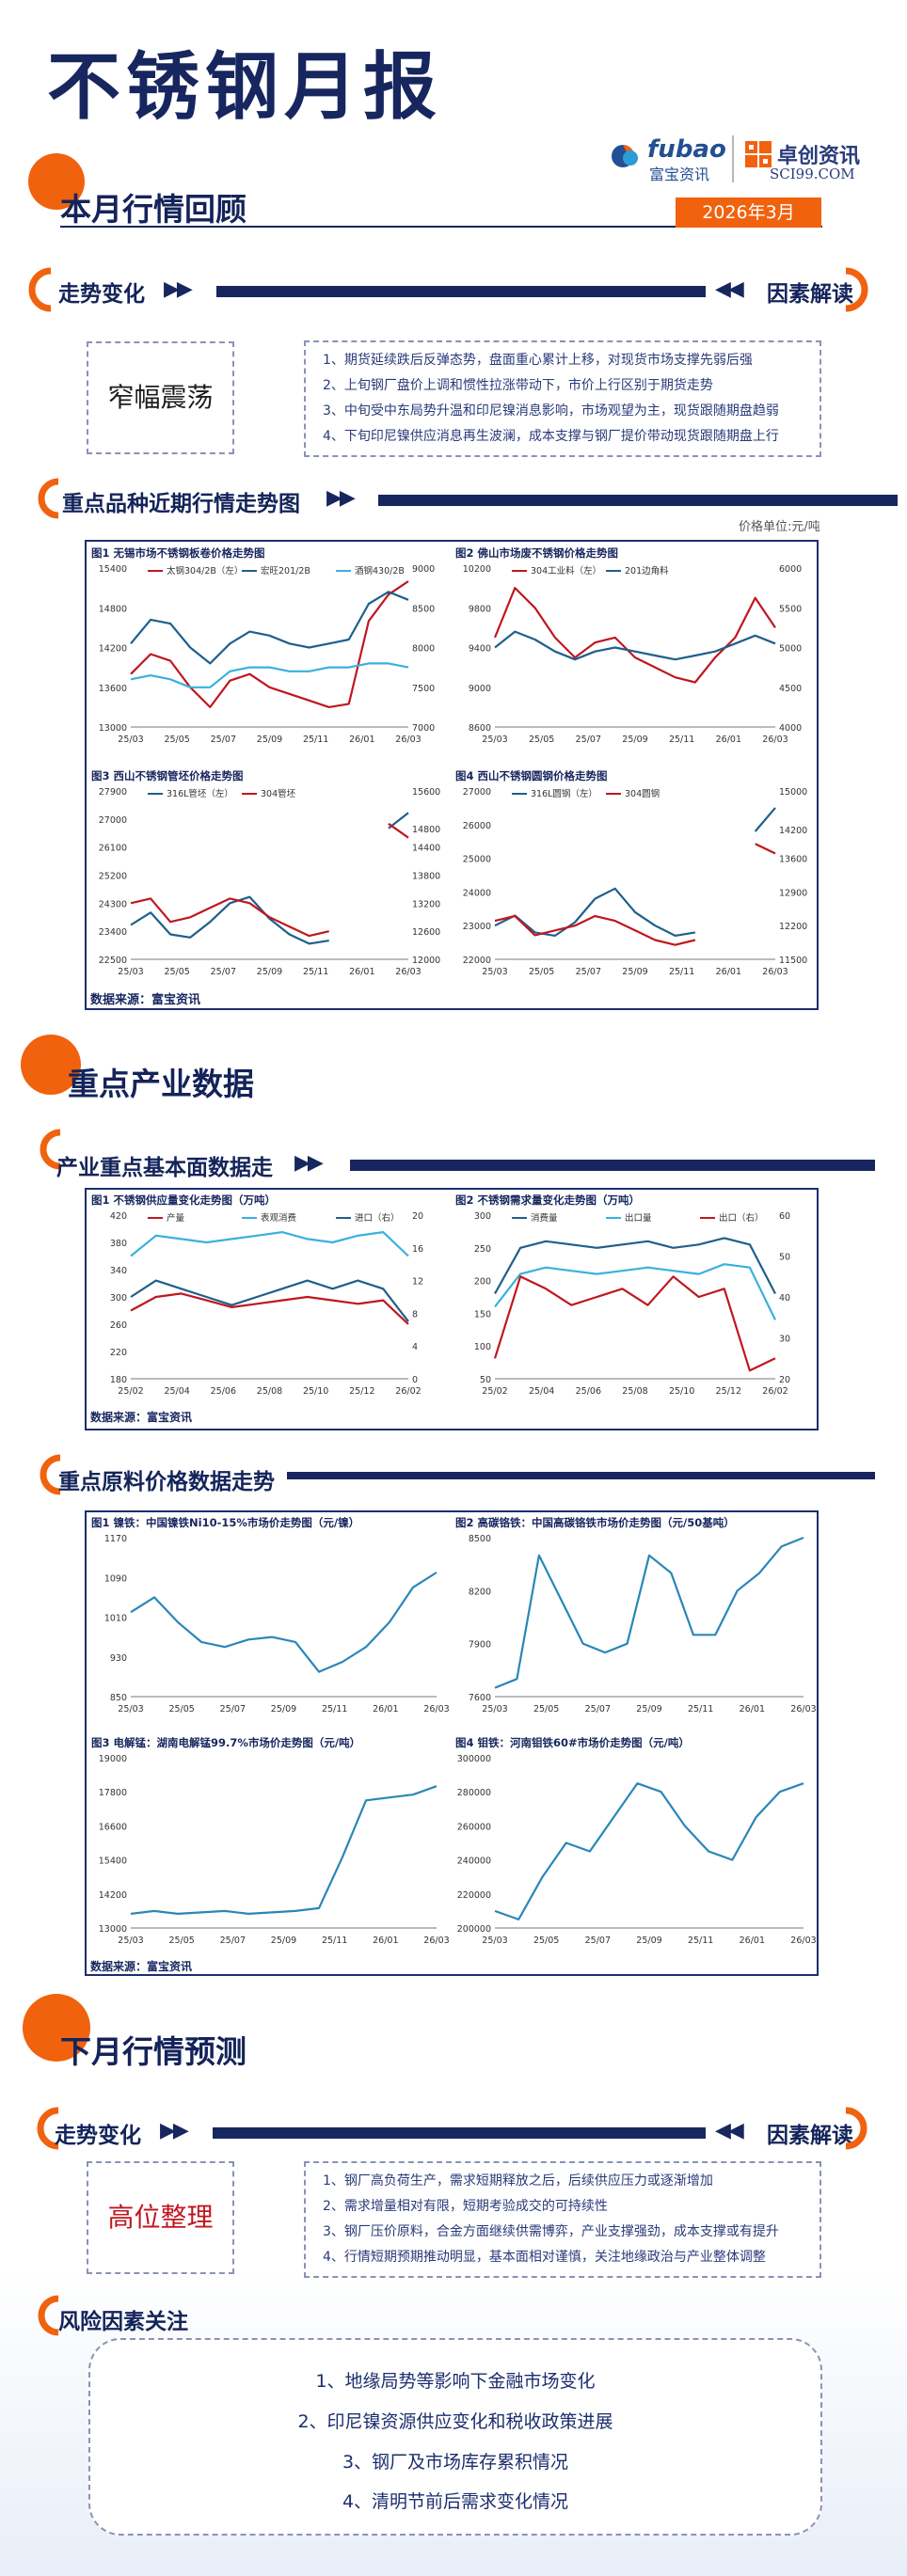 This screenshot has width=907, height=2576. Describe the element at coordinates (477, 860) in the screenshot. I see `left-tick-label: 25000` at that location.